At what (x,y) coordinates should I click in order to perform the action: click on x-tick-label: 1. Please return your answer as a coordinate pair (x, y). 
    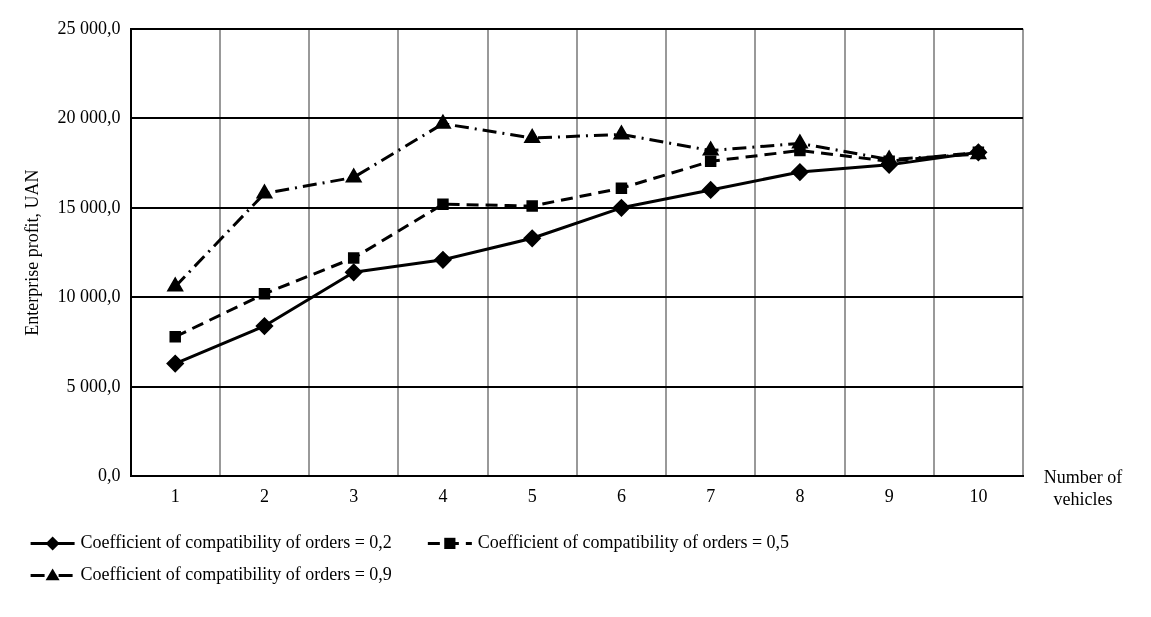
    Looking at the image, I should click on (175, 495).